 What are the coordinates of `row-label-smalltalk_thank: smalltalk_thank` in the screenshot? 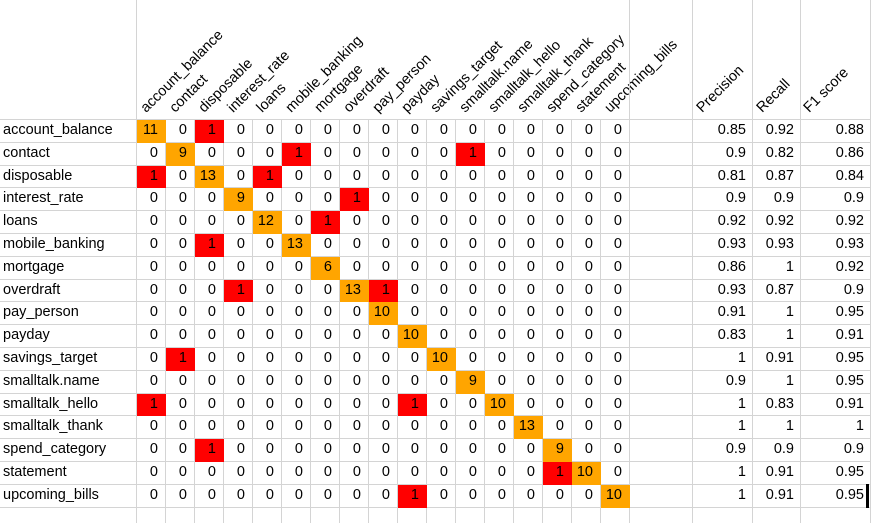 It's located at (68, 428).